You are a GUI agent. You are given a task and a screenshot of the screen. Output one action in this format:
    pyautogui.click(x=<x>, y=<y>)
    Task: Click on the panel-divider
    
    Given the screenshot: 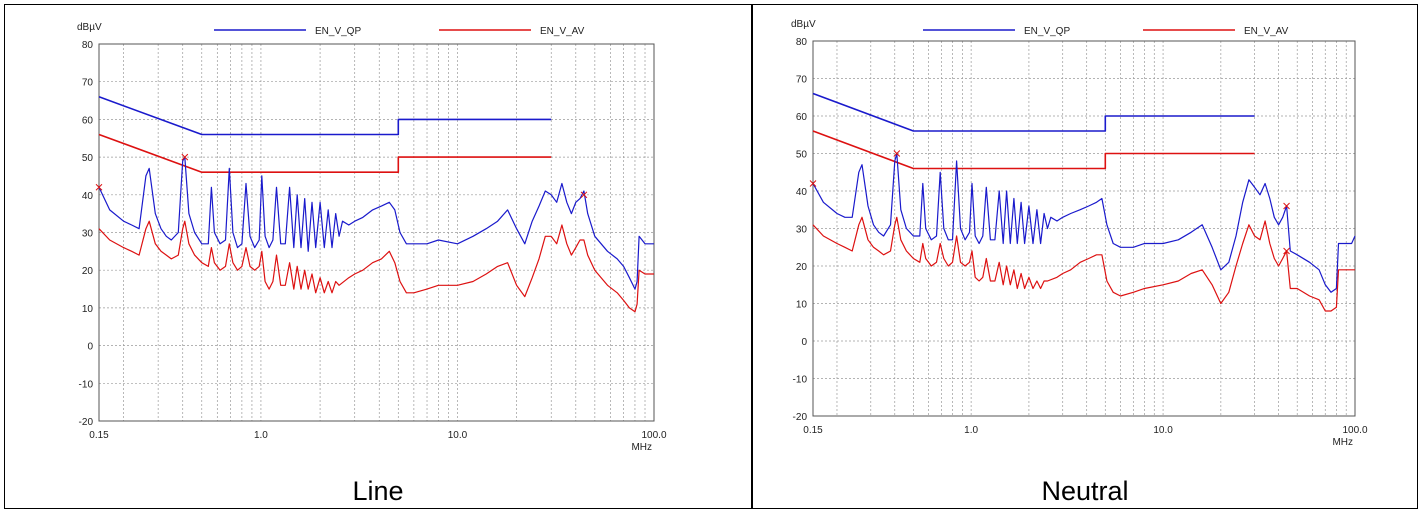 What is the action you would take?
    pyautogui.click(x=752, y=256)
    